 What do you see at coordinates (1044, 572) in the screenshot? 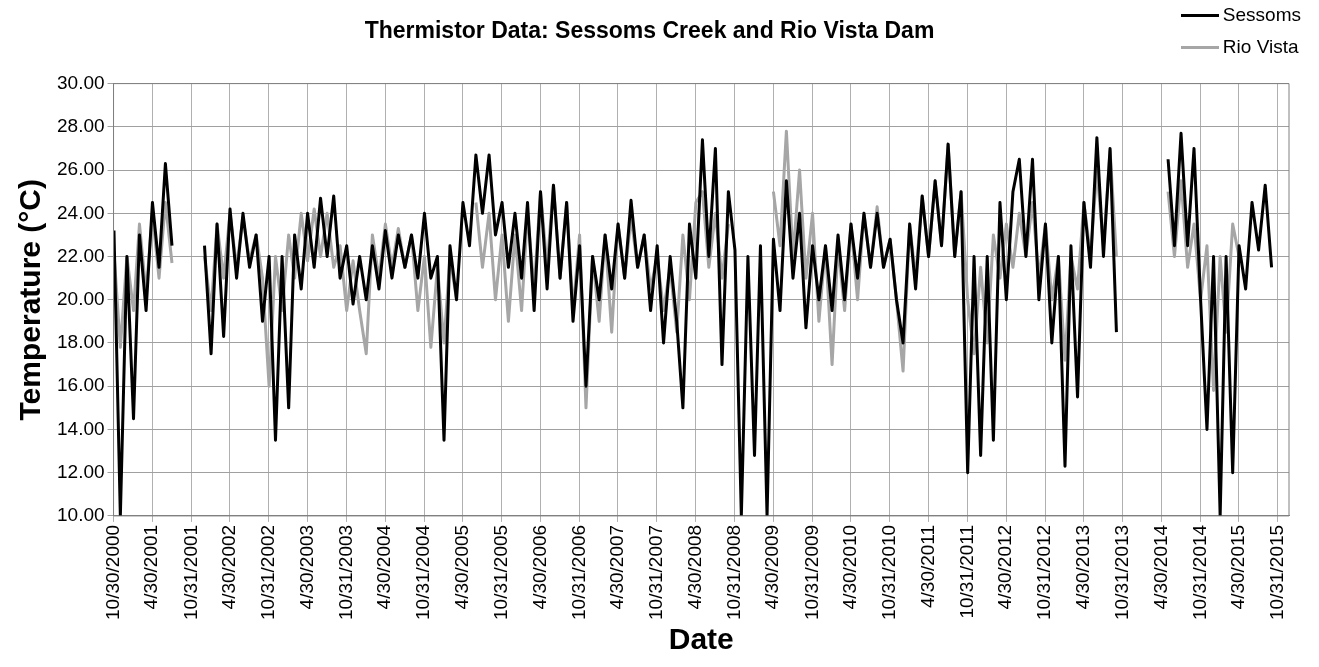
I see `x-tick-label: 10/31/2012` at bounding box center [1044, 572].